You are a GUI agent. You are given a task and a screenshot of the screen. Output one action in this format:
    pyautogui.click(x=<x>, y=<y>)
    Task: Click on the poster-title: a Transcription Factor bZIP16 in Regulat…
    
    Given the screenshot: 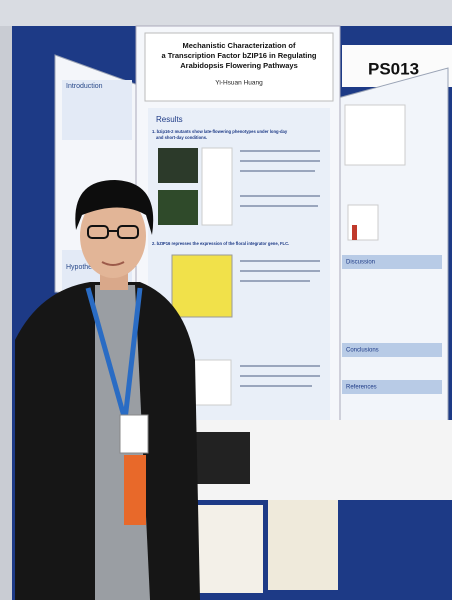 What is the action you would take?
    pyautogui.click(x=238, y=55)
    